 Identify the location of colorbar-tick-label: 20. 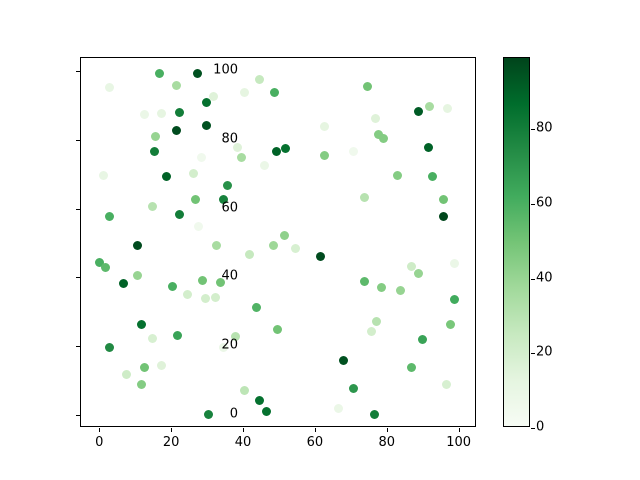
(544, 352).